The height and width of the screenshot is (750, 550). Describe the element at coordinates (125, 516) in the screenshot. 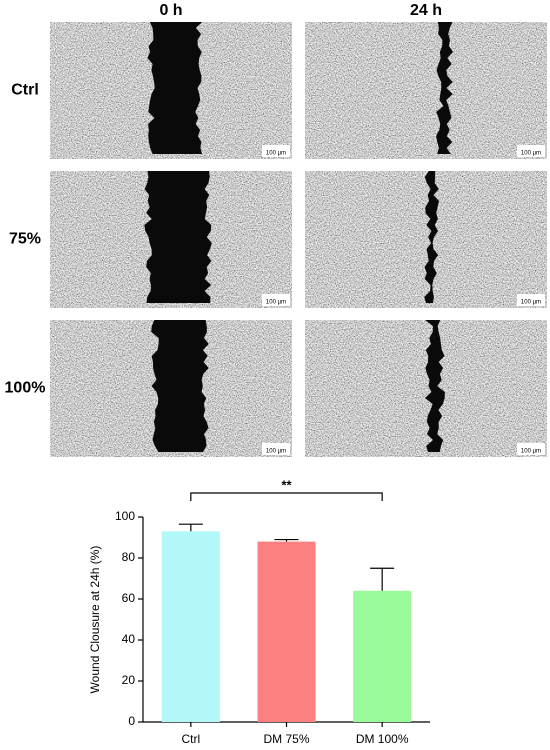

I see `y-tick-label: 100` at that location.